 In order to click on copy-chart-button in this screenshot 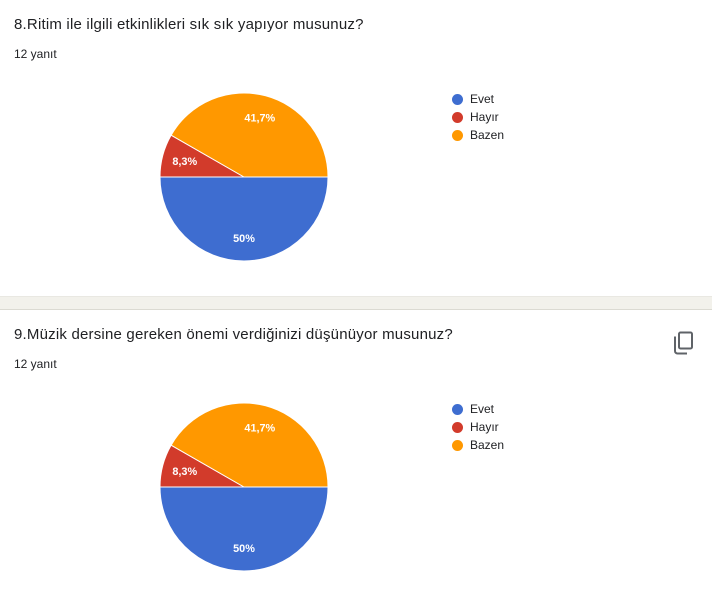, I will do `click(684, 343)`.